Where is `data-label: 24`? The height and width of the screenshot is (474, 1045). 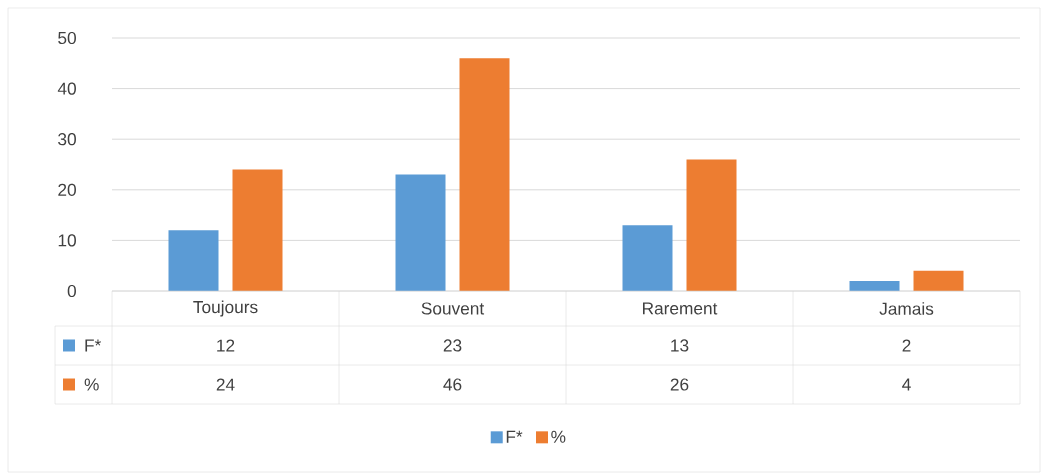
data-label: 24 is located at coordinates (225, 384).